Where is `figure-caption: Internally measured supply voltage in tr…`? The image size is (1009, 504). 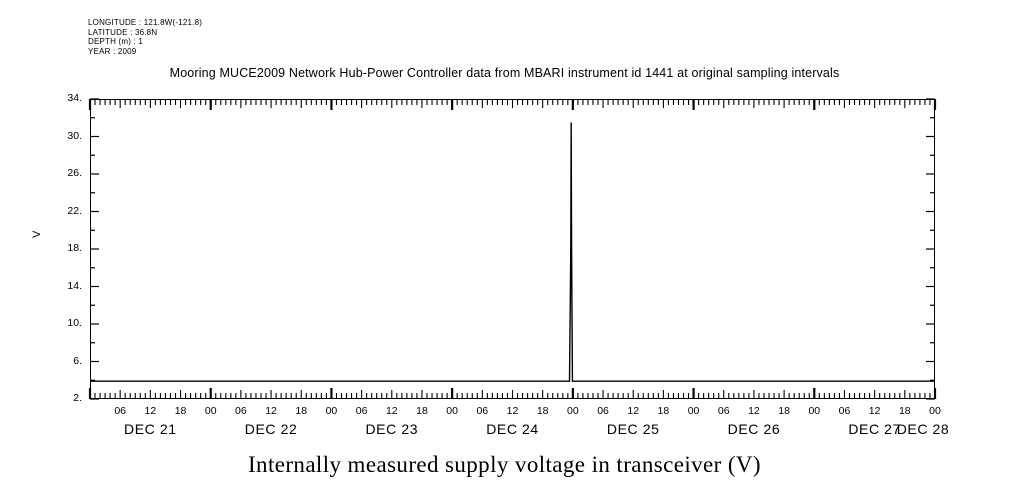
figure-caption: Internally measured supply voltage in tr… is located at coordinates (504, 464).